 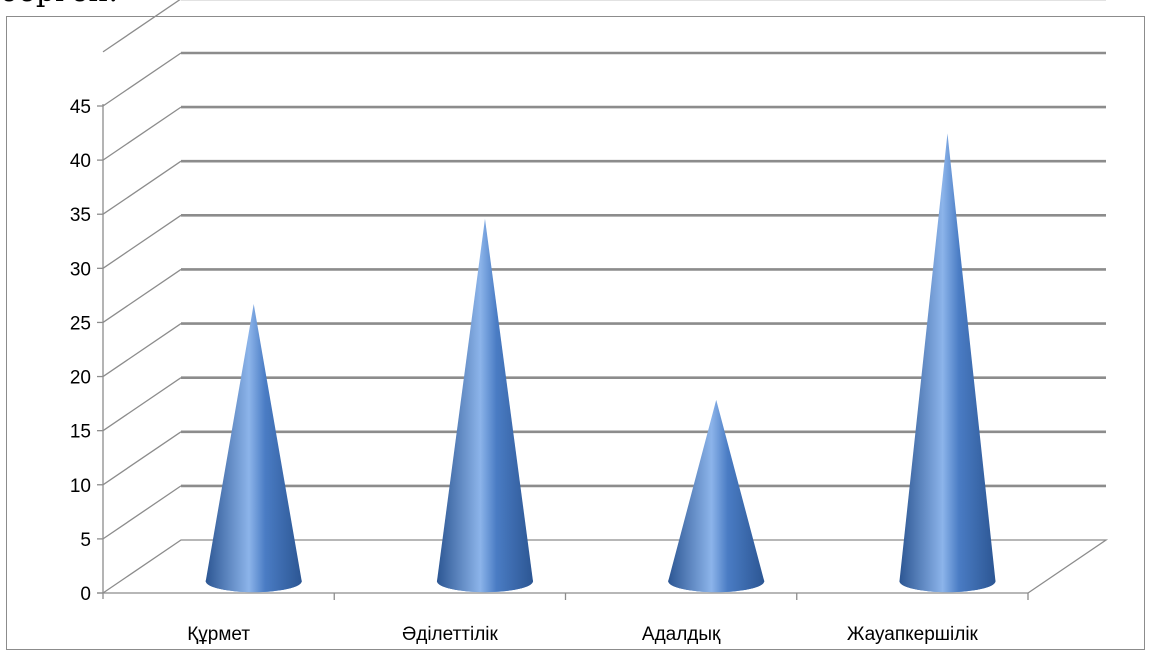 I want to click on category-label: Адалдық, so click(x=681, y=634).